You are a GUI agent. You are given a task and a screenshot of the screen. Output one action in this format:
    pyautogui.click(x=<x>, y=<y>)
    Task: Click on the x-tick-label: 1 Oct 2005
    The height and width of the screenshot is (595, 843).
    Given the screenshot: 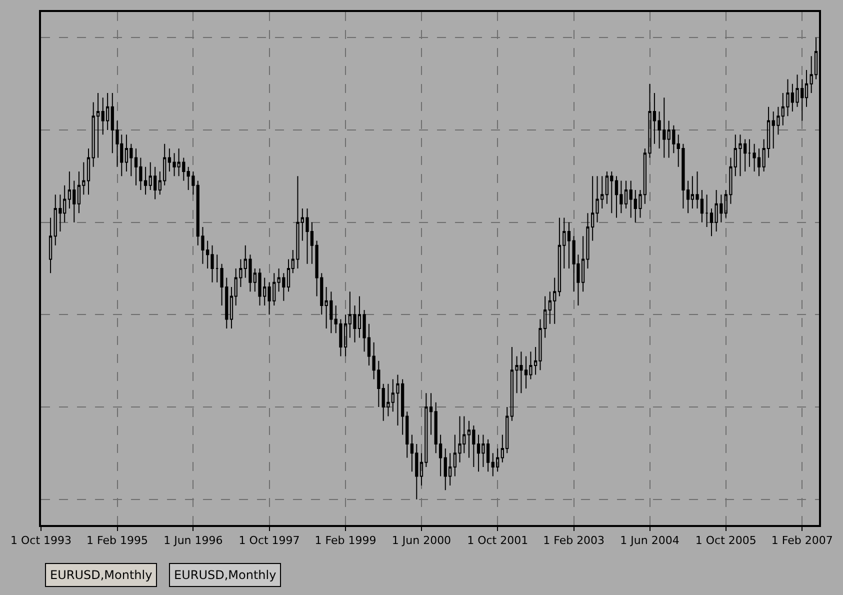 What is the action you would take?
    pyautogui.click(x=725, y=541)
    